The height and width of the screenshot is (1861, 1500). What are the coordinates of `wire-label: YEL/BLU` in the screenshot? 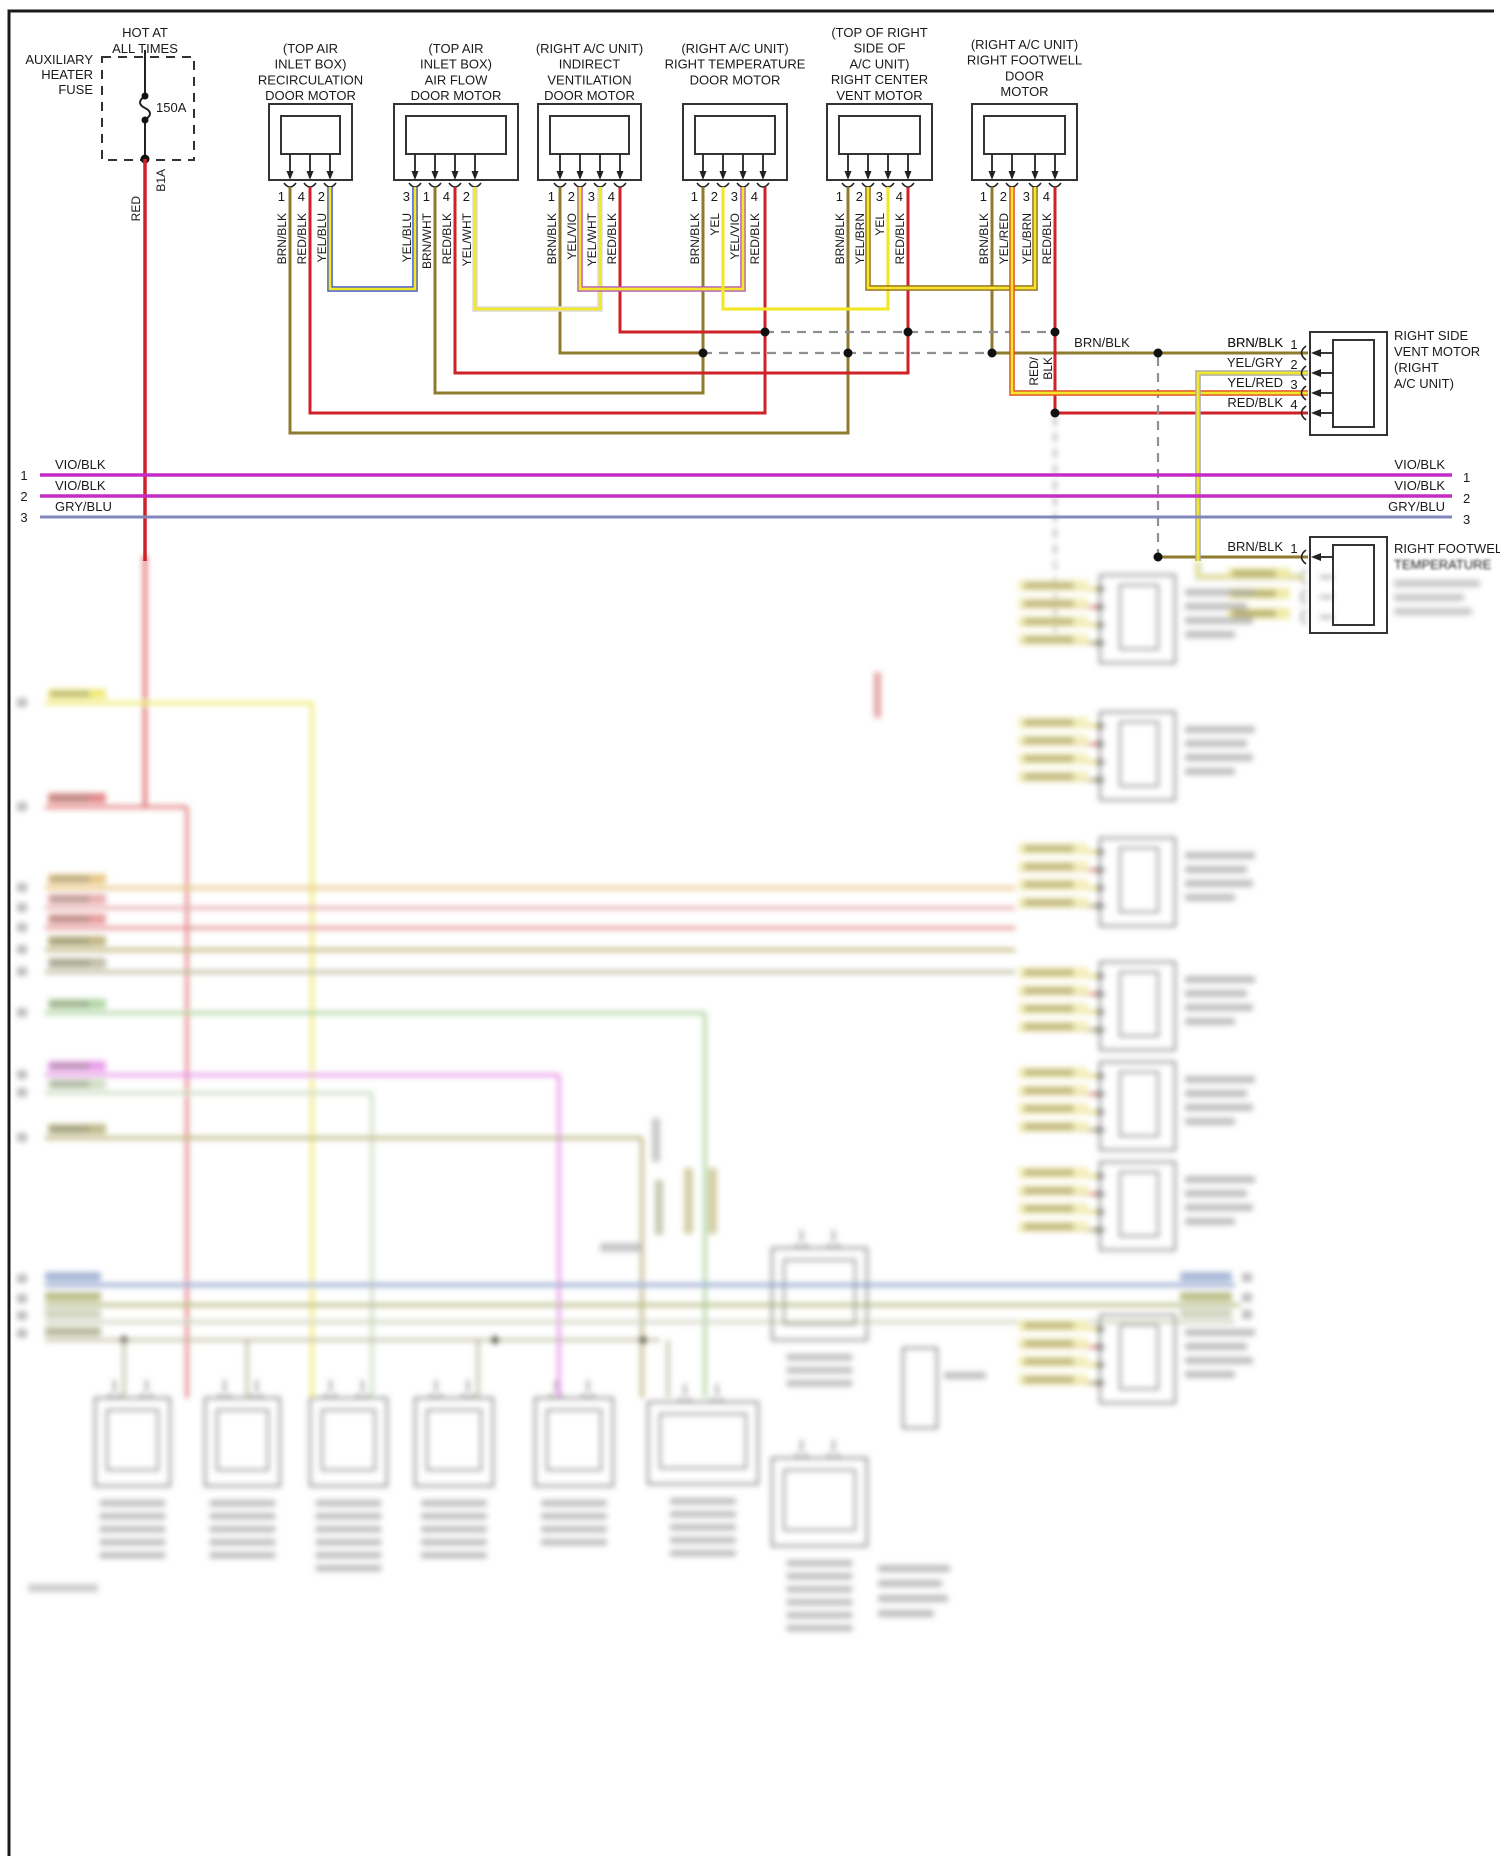 It's located at (322, 237).